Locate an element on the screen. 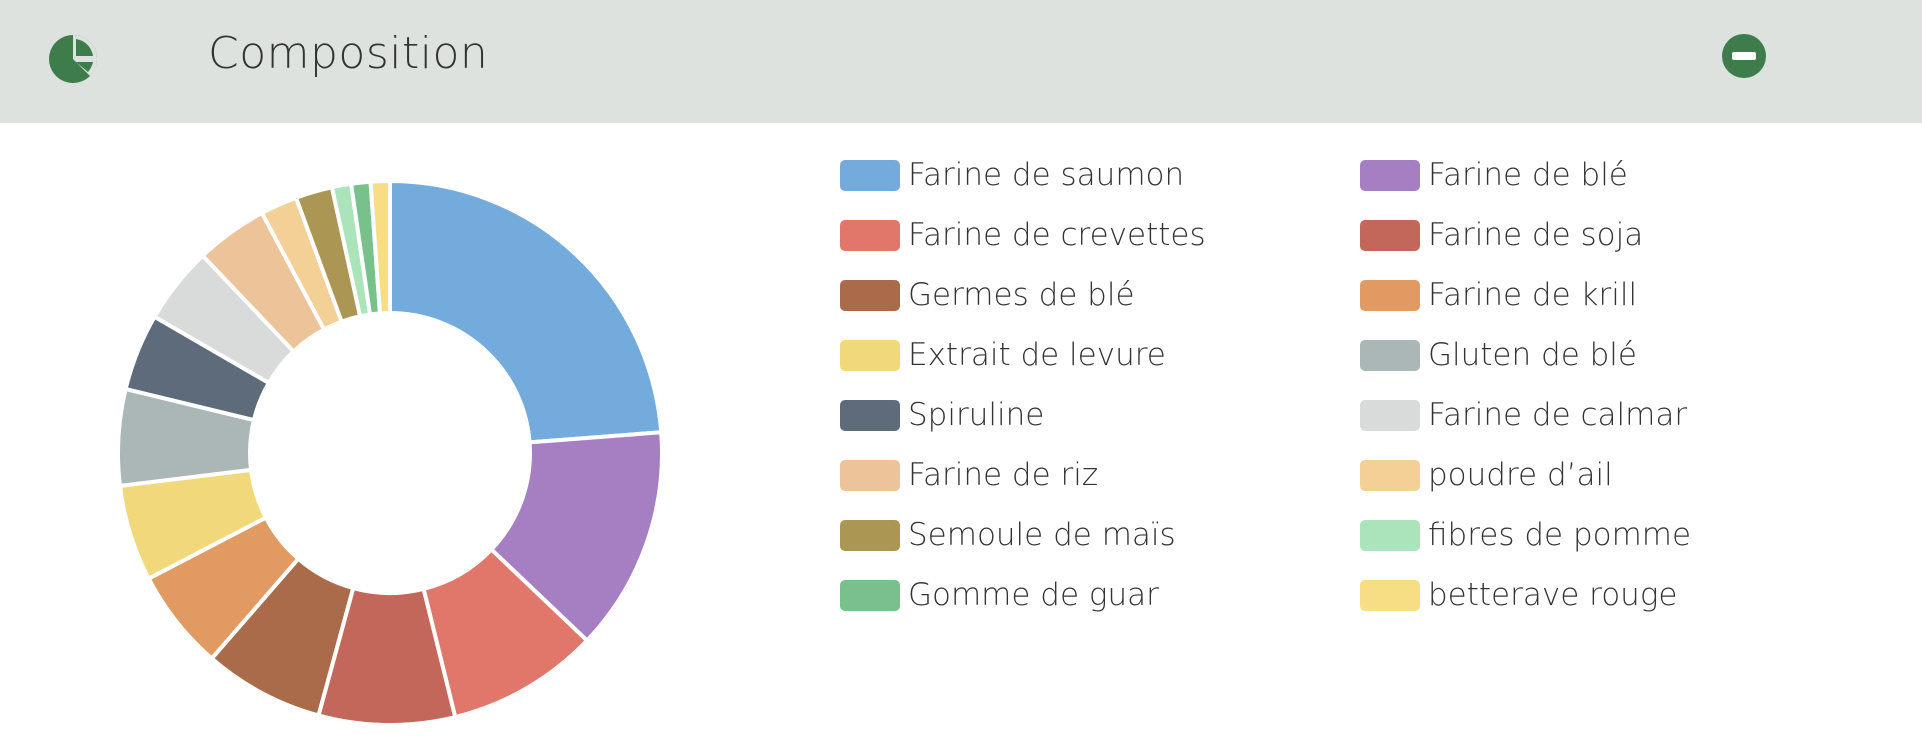 The height and width of the screenshot is (740, 1922). legend-item: poudre d’ail is located at coordinates (1486, 475).